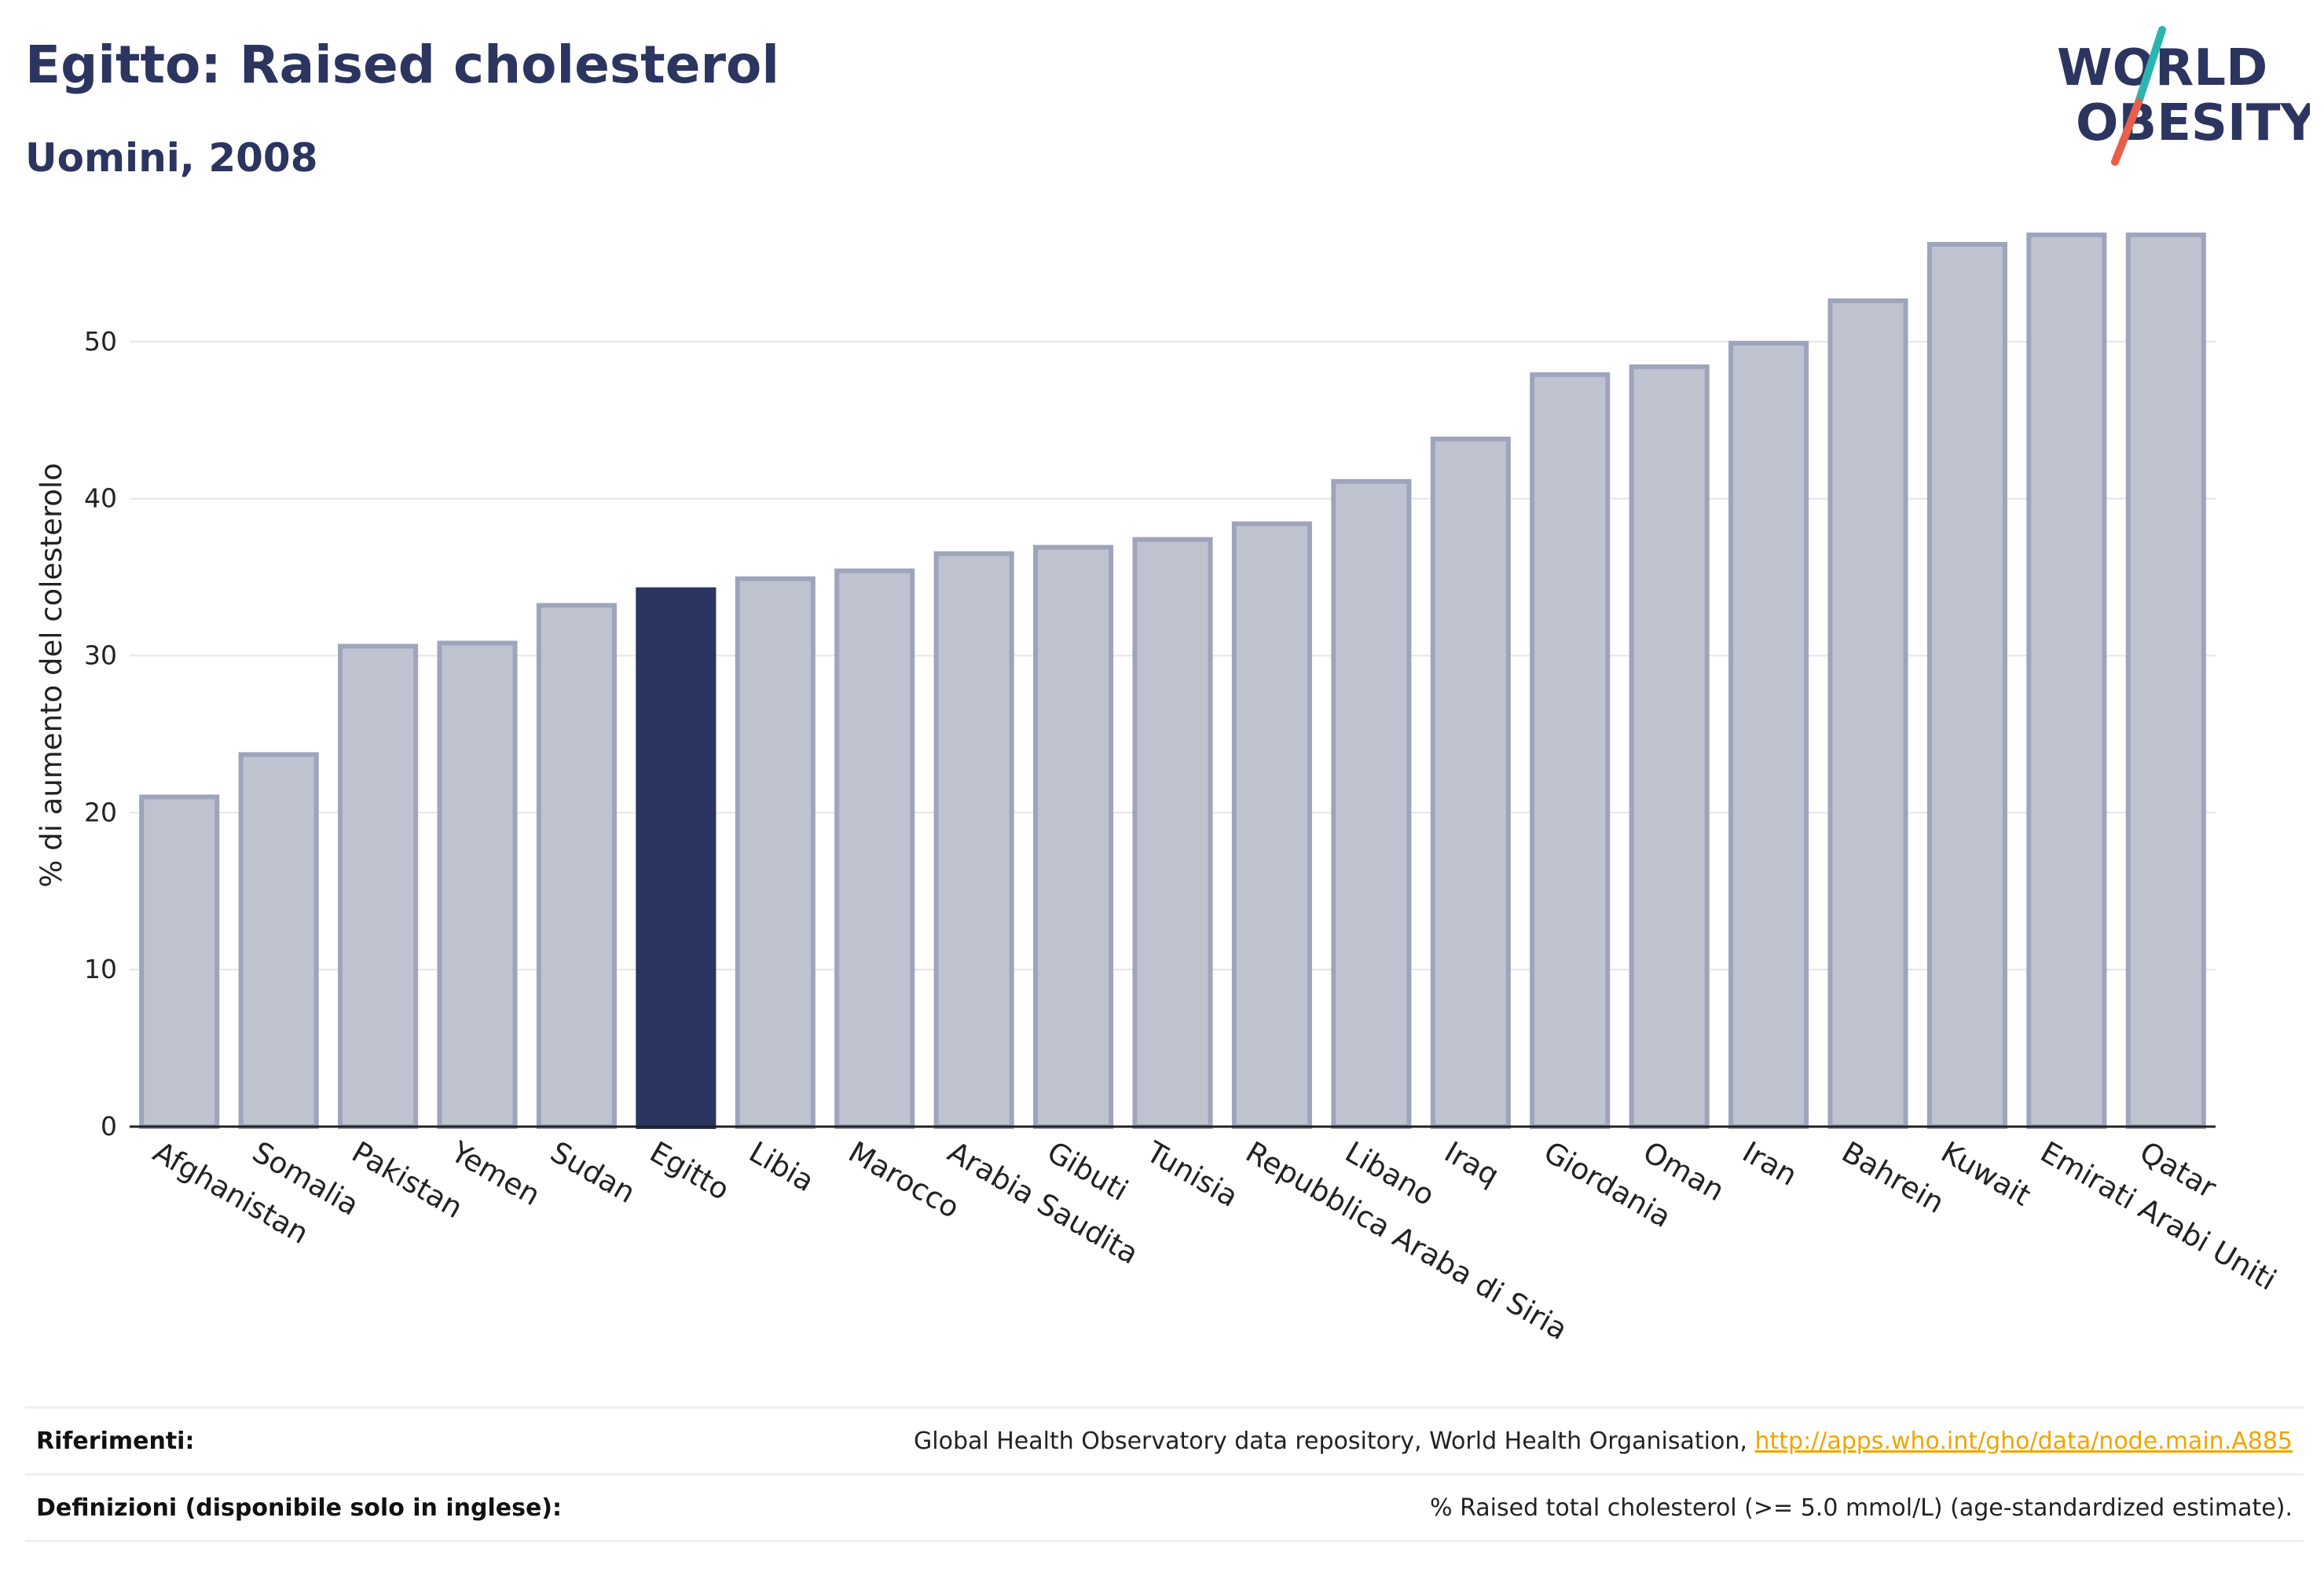  I want to click on y-tick-label: 20, so click(100, 812).